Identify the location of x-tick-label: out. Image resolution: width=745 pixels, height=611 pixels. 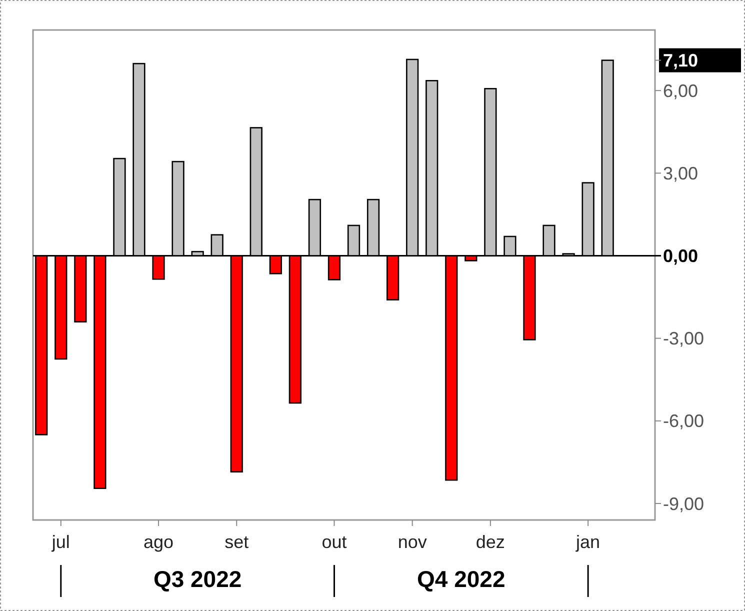
(334, 542).